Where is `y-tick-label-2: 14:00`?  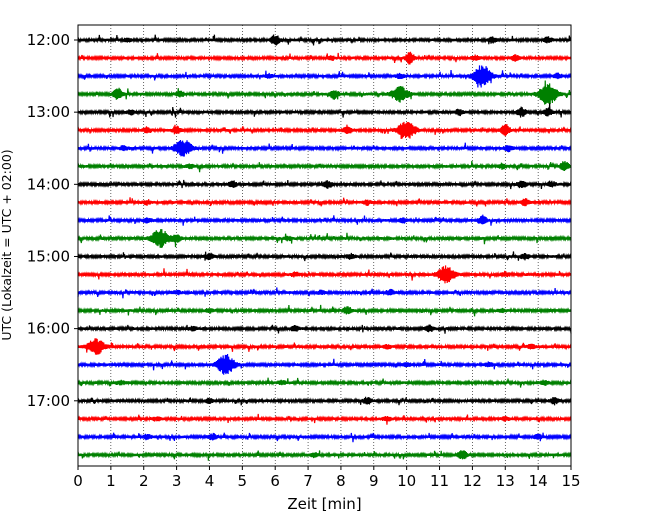
y-tick-label-2: 14:00 is located at coordinates (48, 184).